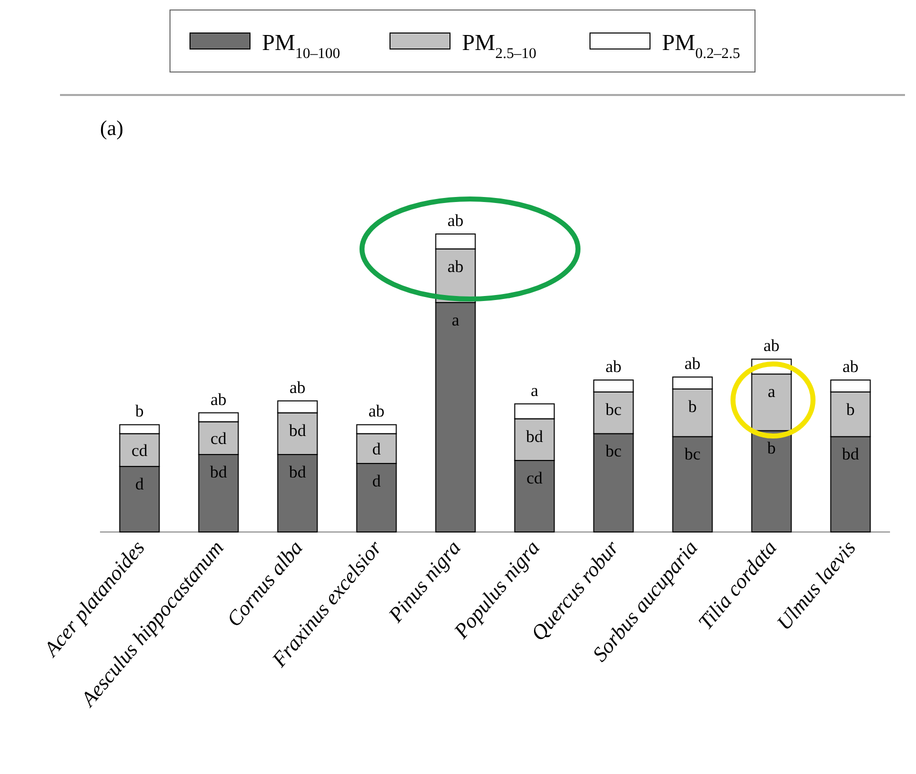 The image size is (916, 774). What do you see at coordinates (499, 46) in the screenshot?
I see `legend-label: PM$_{2.5–10}$` at bounding box center [499, 46].